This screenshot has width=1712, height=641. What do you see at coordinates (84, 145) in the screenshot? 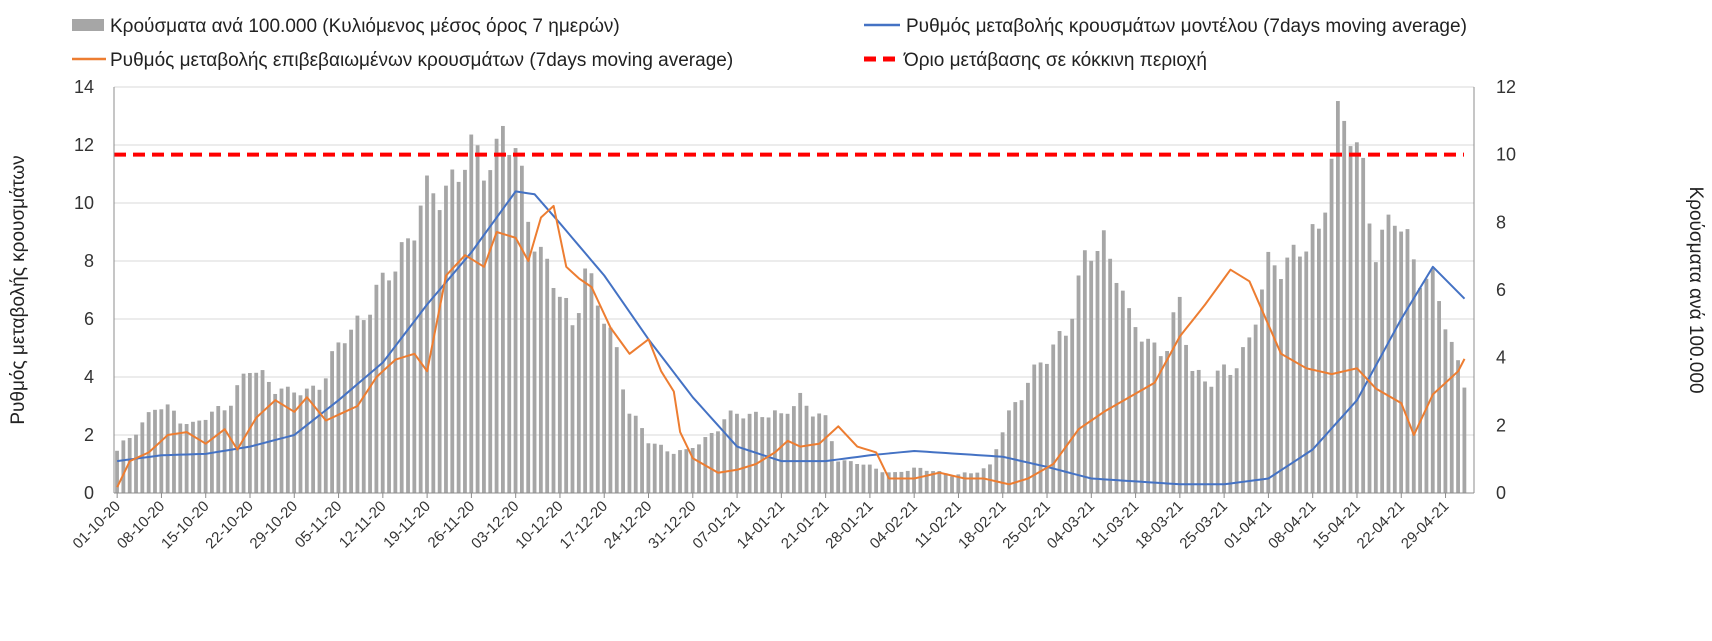
I see `left-tick-label: 12` at bounding box center [84, 145].